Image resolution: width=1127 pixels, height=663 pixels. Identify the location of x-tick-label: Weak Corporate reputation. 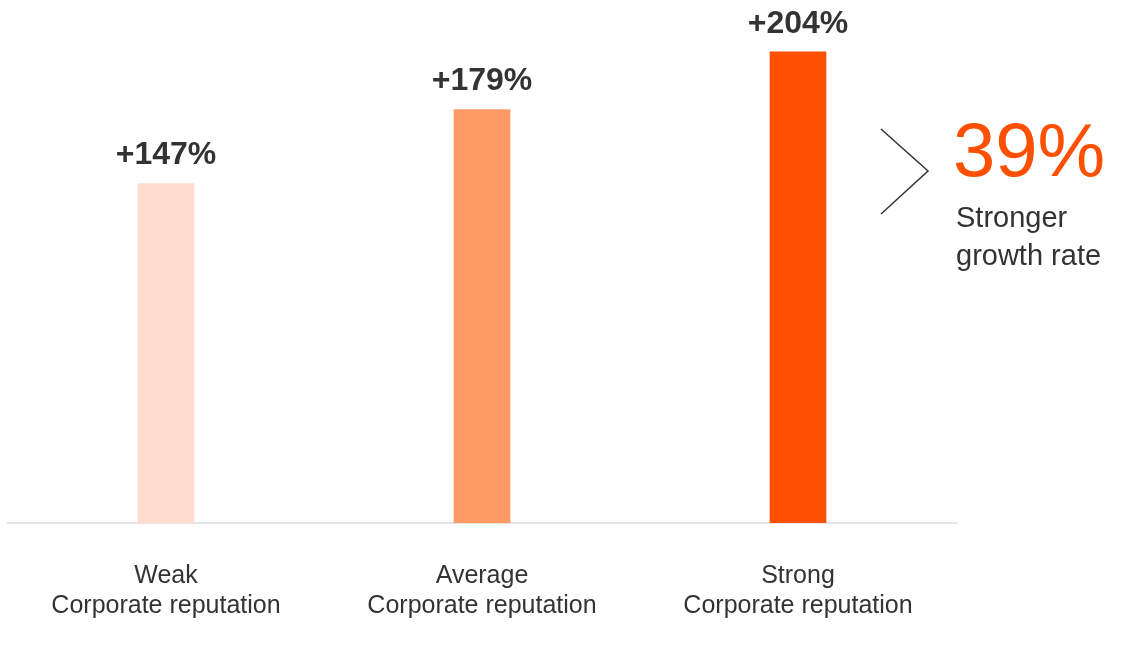
(166, 588).